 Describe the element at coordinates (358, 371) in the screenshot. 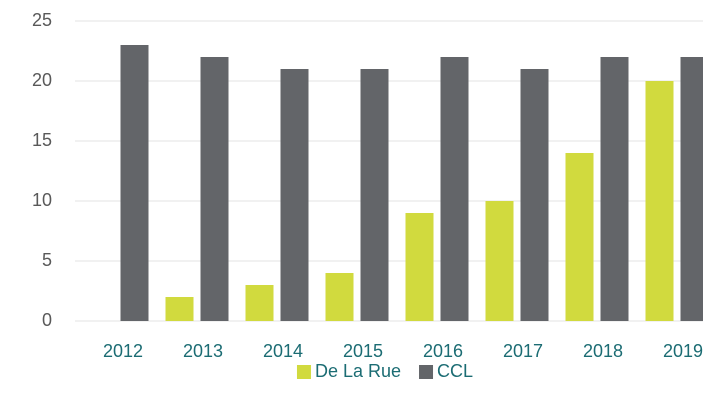

I see `legend-label: De La Rue` at that location.